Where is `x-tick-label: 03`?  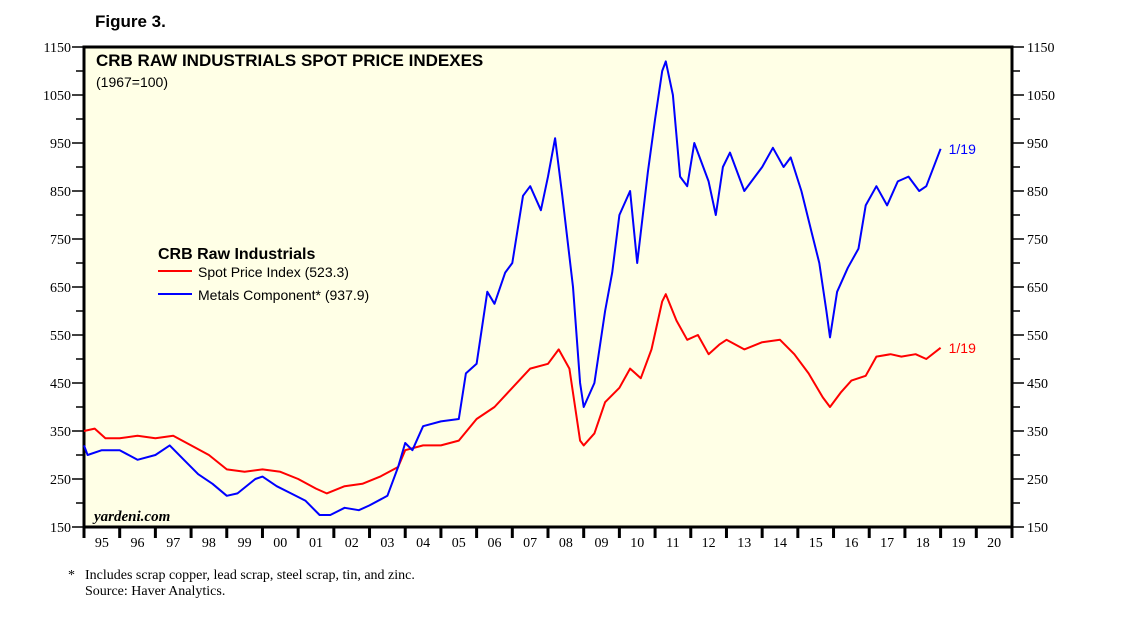 x-tick-label: 03 is located at coordinates (387, 543).